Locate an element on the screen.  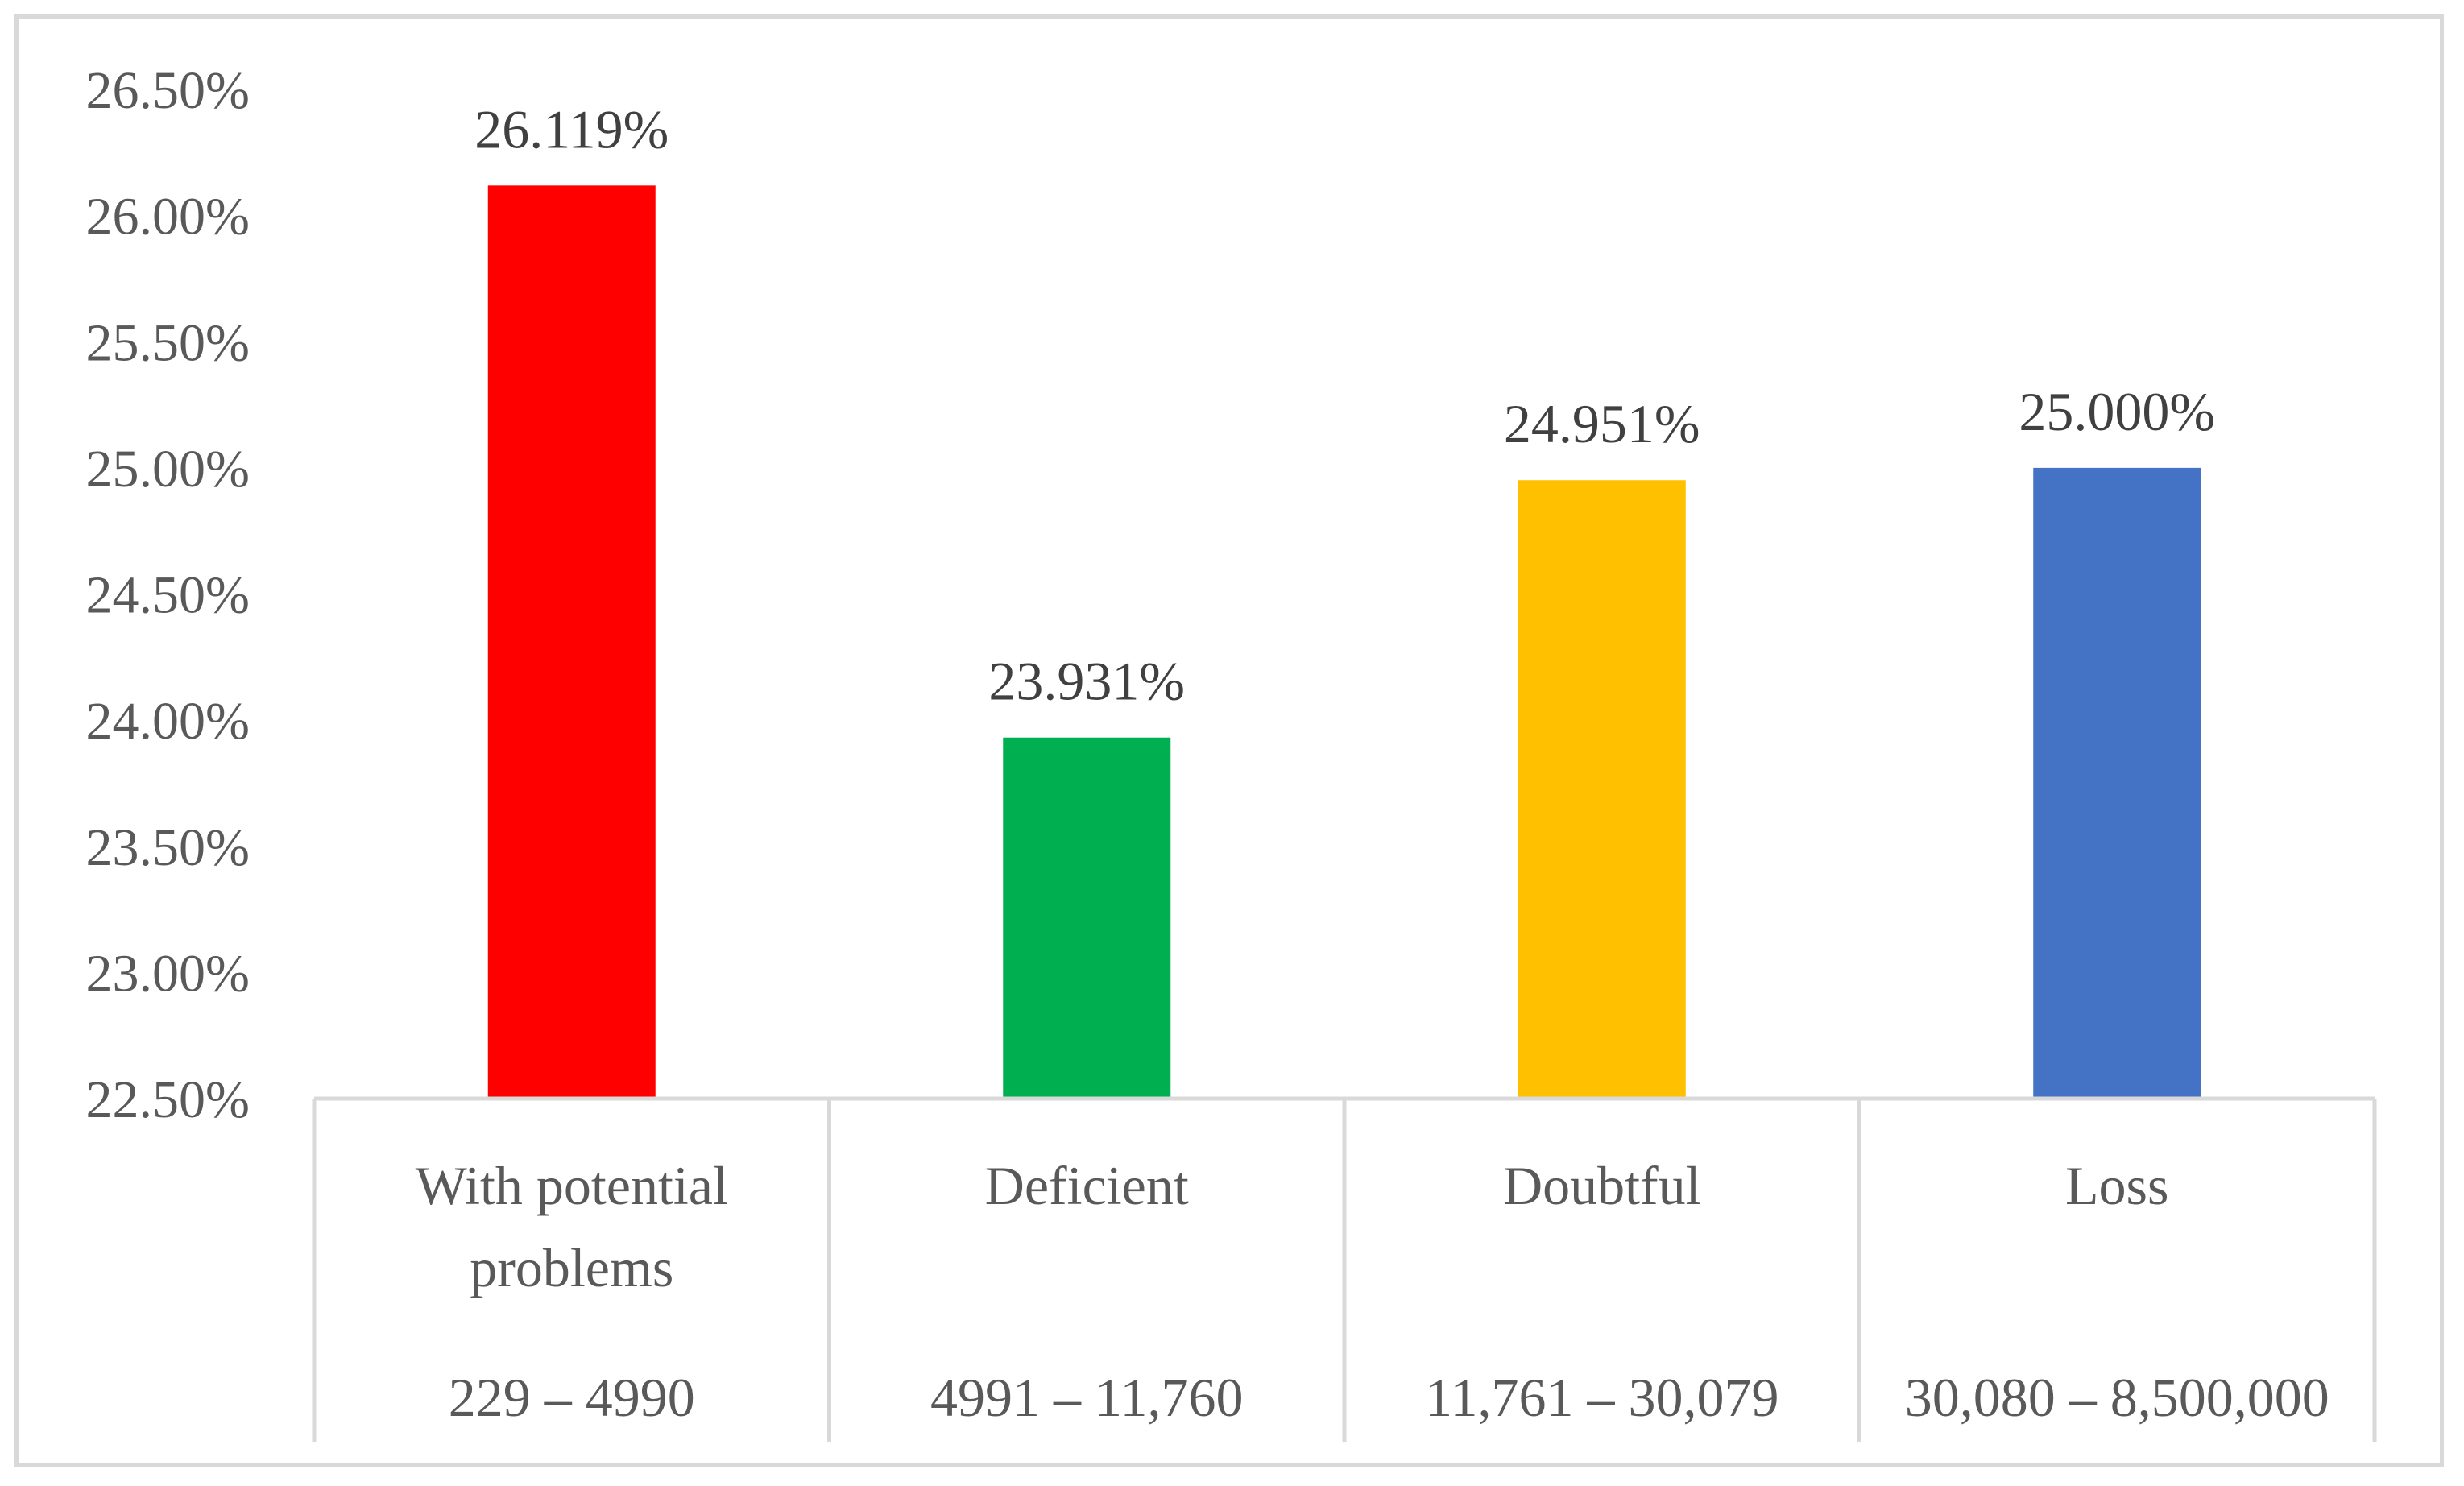
category-label: Doubtful is located at coordinates (1602, 1185).